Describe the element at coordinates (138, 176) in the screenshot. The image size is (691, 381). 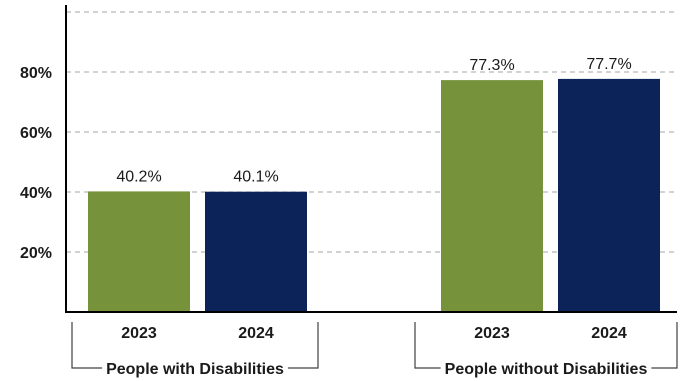
I see `data-label: 40.2%` at that location.